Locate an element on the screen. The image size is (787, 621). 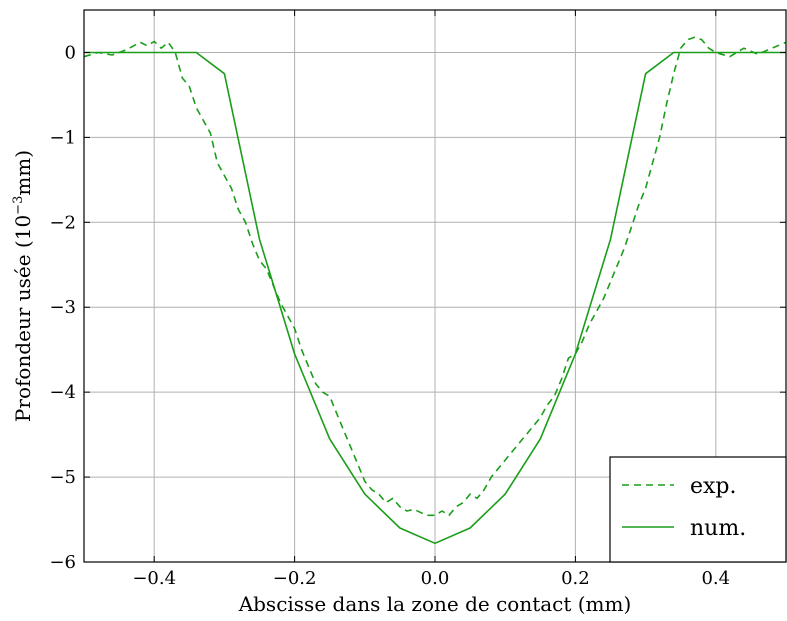
legend-label-num: num. is located at coordinates (718, 528).